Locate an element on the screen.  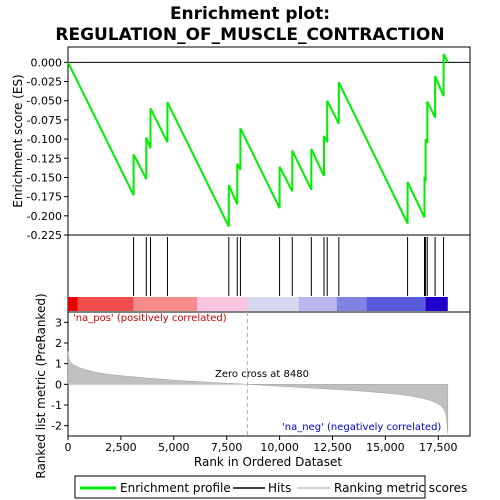
positive-correlation-label: 'na_pos' (positively correlated) is located at coordinates (150, 318).